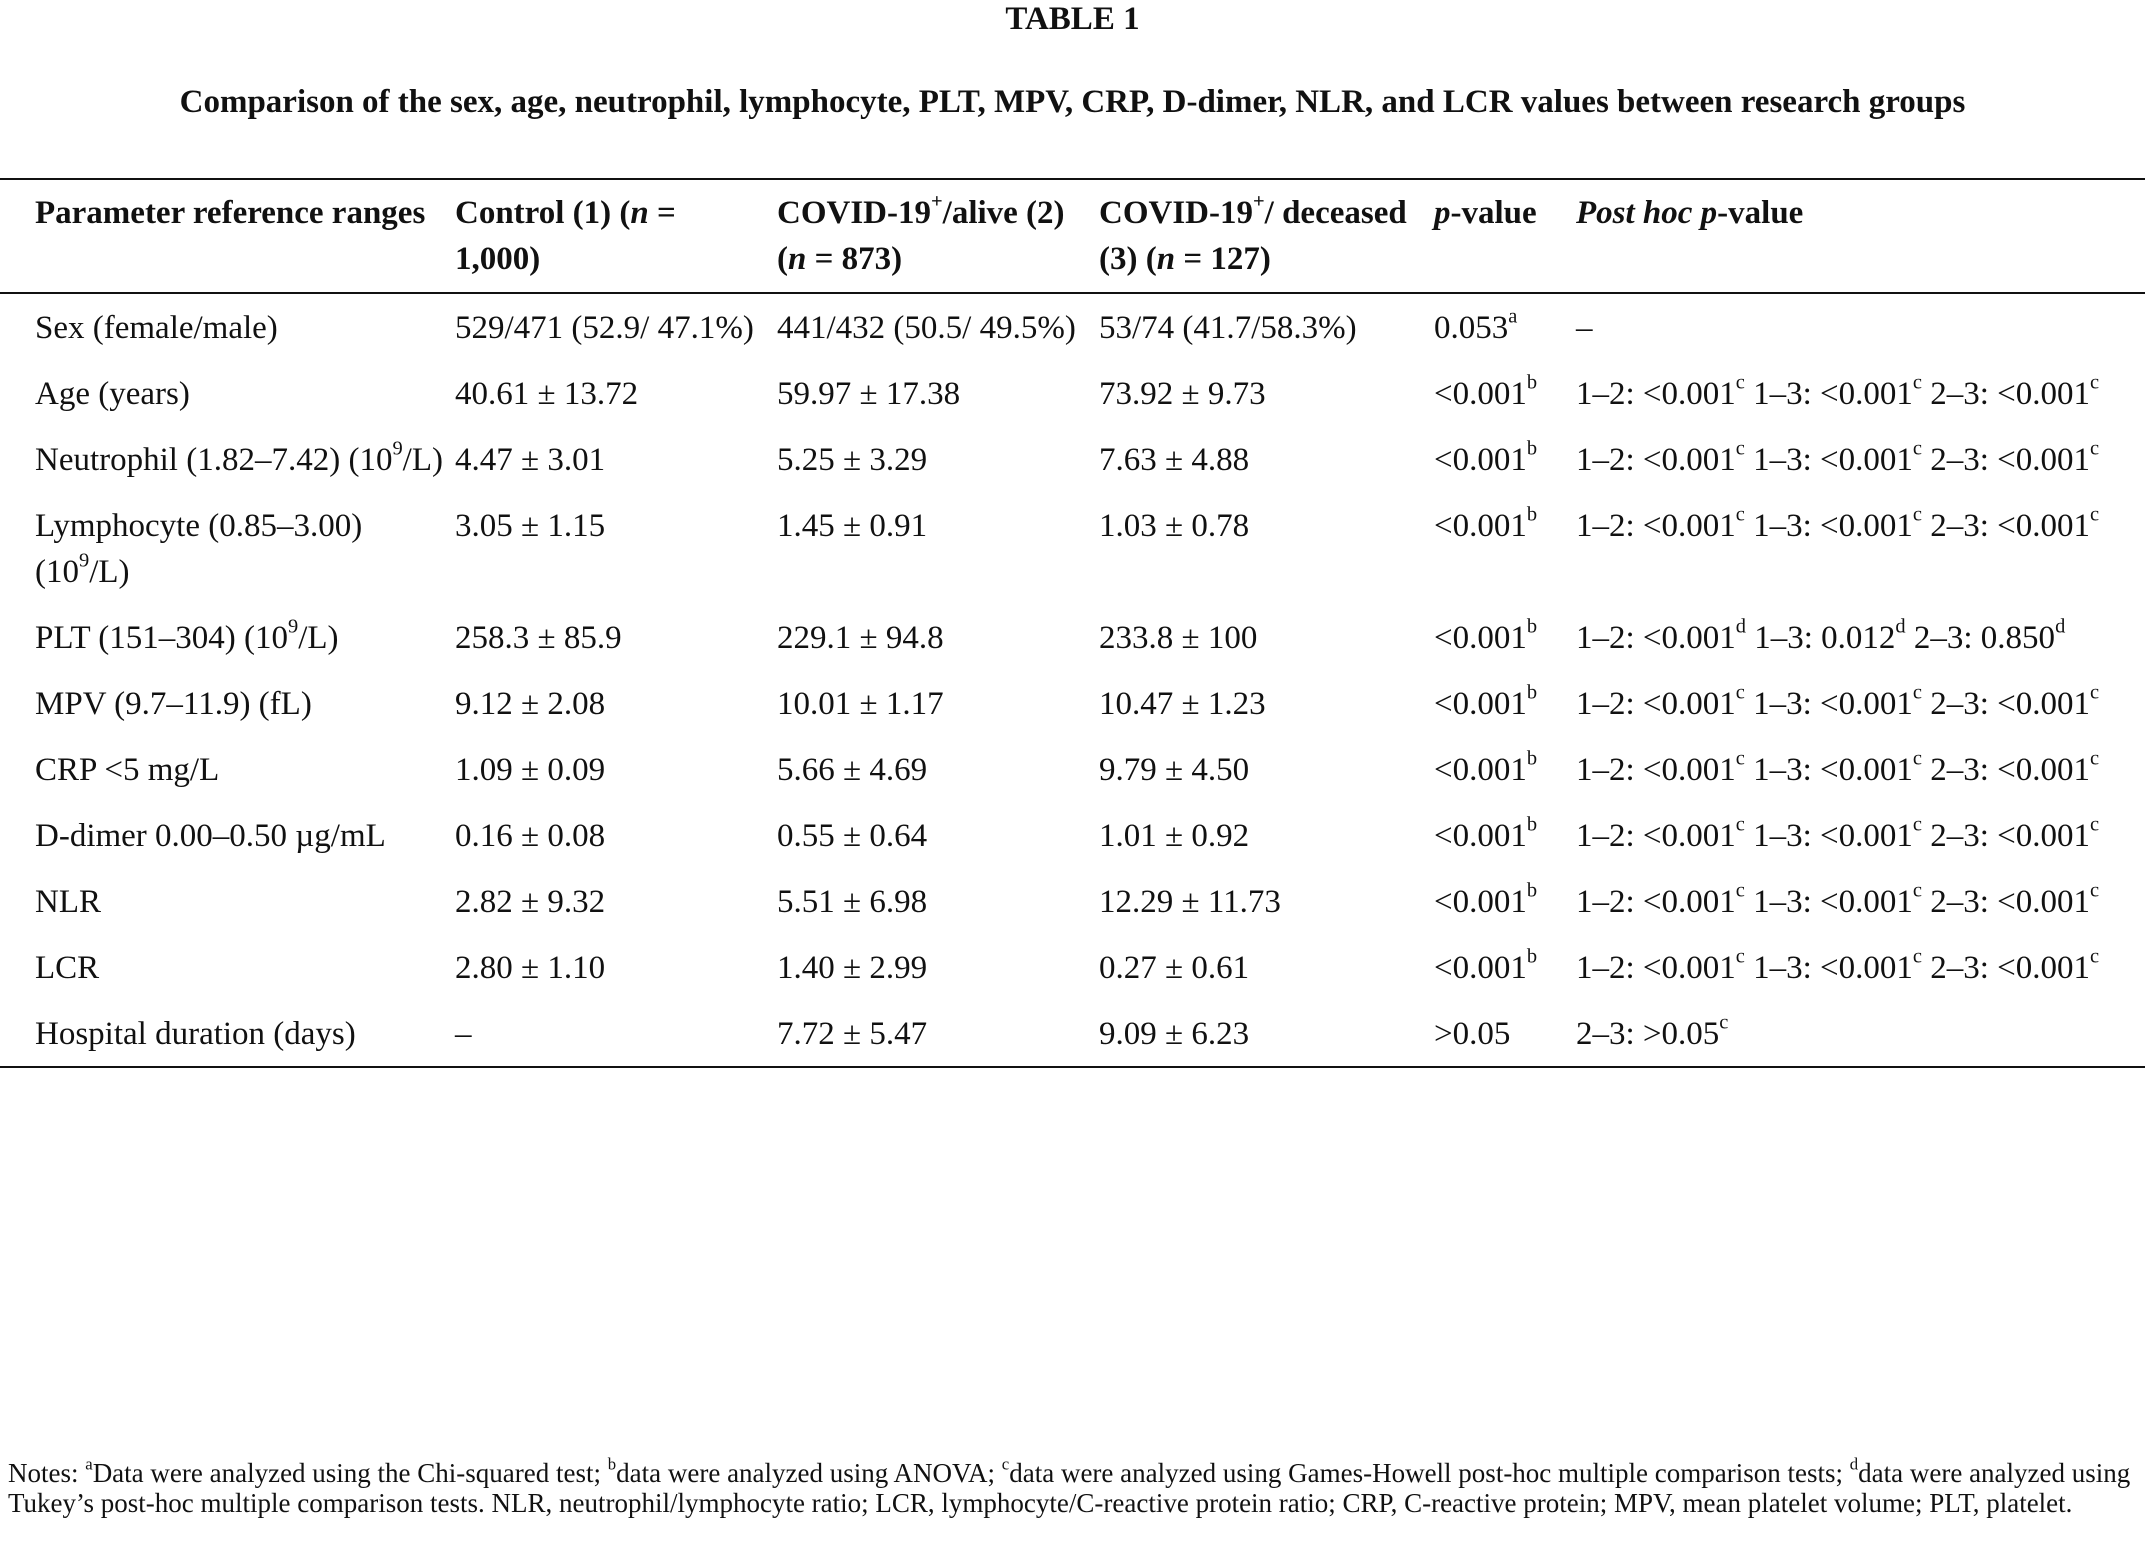 Image resolution: width=2145 pixels, height=1551 pixels. Describe the element at coordinates (1513, 316) in the screenshot. I see `superscript: a` at that location.